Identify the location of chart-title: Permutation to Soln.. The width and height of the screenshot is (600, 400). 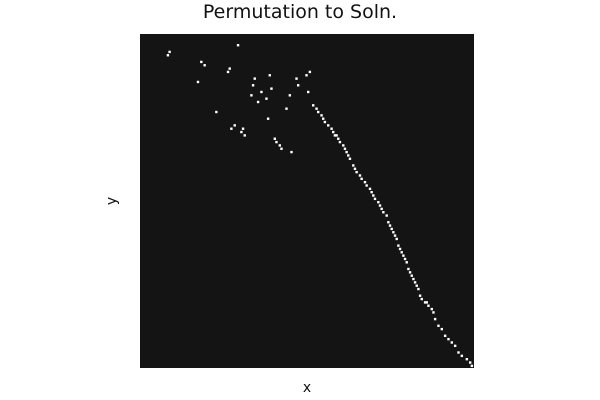
(300, 12).